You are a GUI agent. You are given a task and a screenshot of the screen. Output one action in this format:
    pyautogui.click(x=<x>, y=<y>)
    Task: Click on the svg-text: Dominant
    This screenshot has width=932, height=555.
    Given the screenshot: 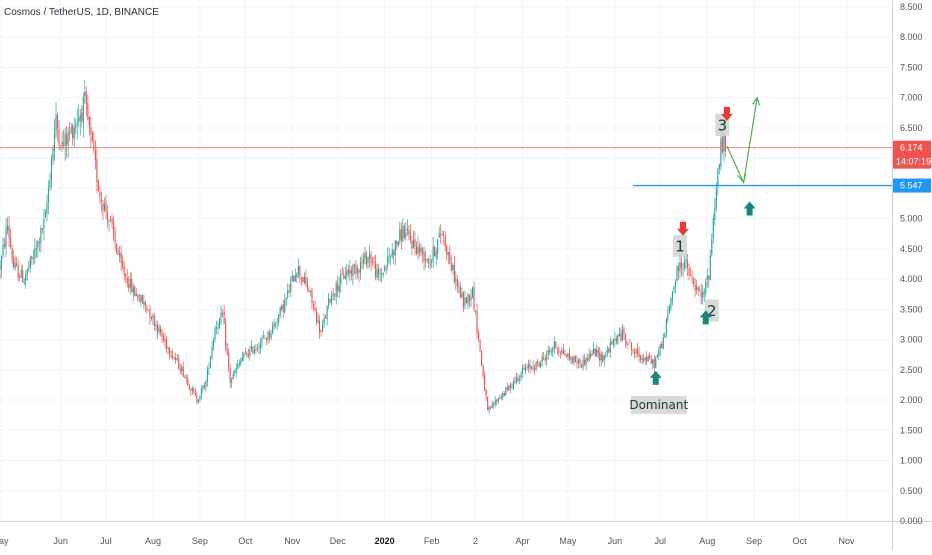 What is the action you would take?
    pyautogui.click(x=658, y=405)
    